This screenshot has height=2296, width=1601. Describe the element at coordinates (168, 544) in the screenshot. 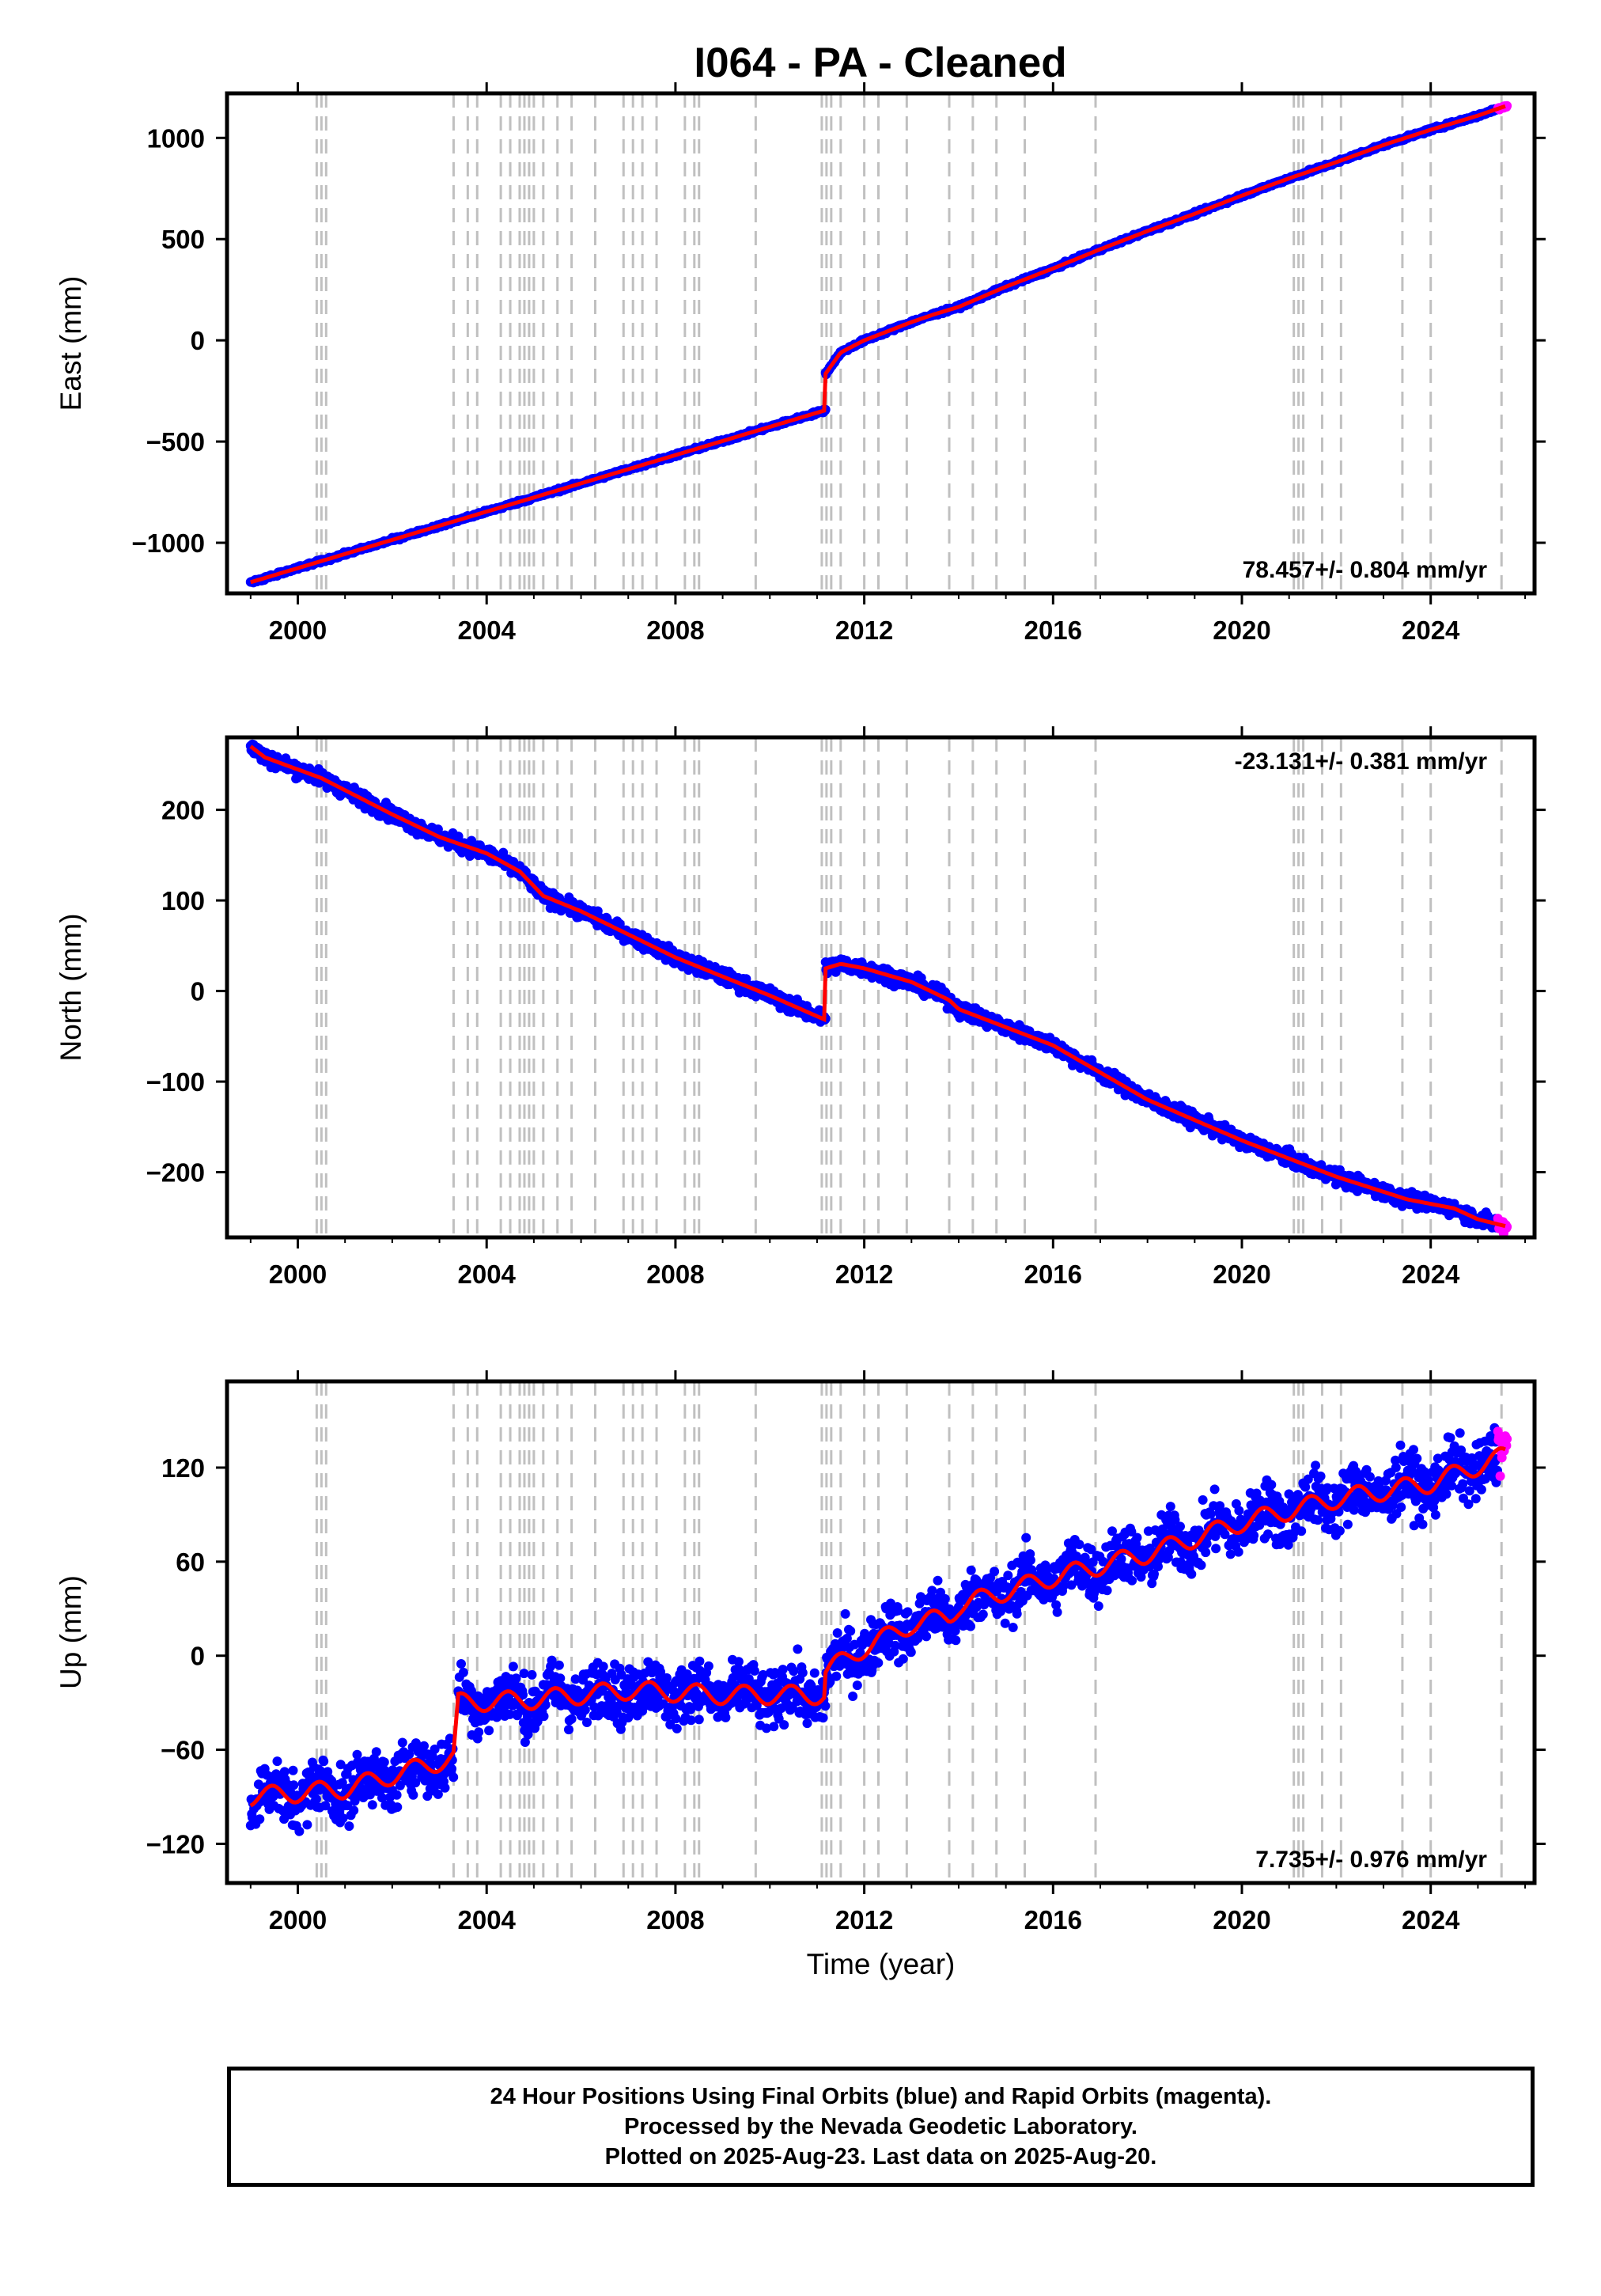

I see `y-tick-label: −1000` at that location.